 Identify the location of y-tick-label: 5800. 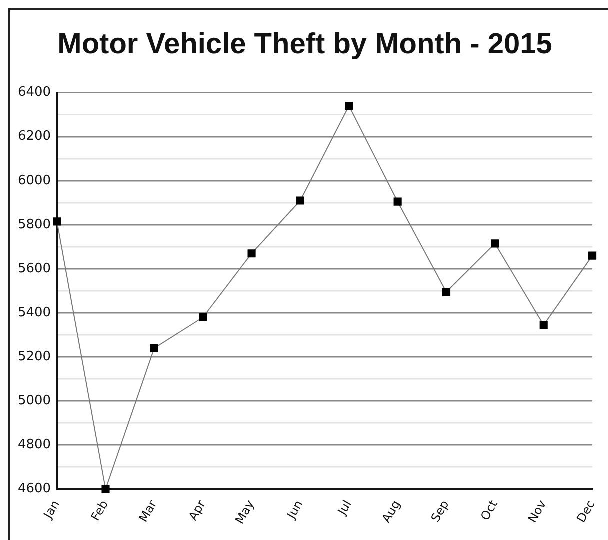
(35, 224).